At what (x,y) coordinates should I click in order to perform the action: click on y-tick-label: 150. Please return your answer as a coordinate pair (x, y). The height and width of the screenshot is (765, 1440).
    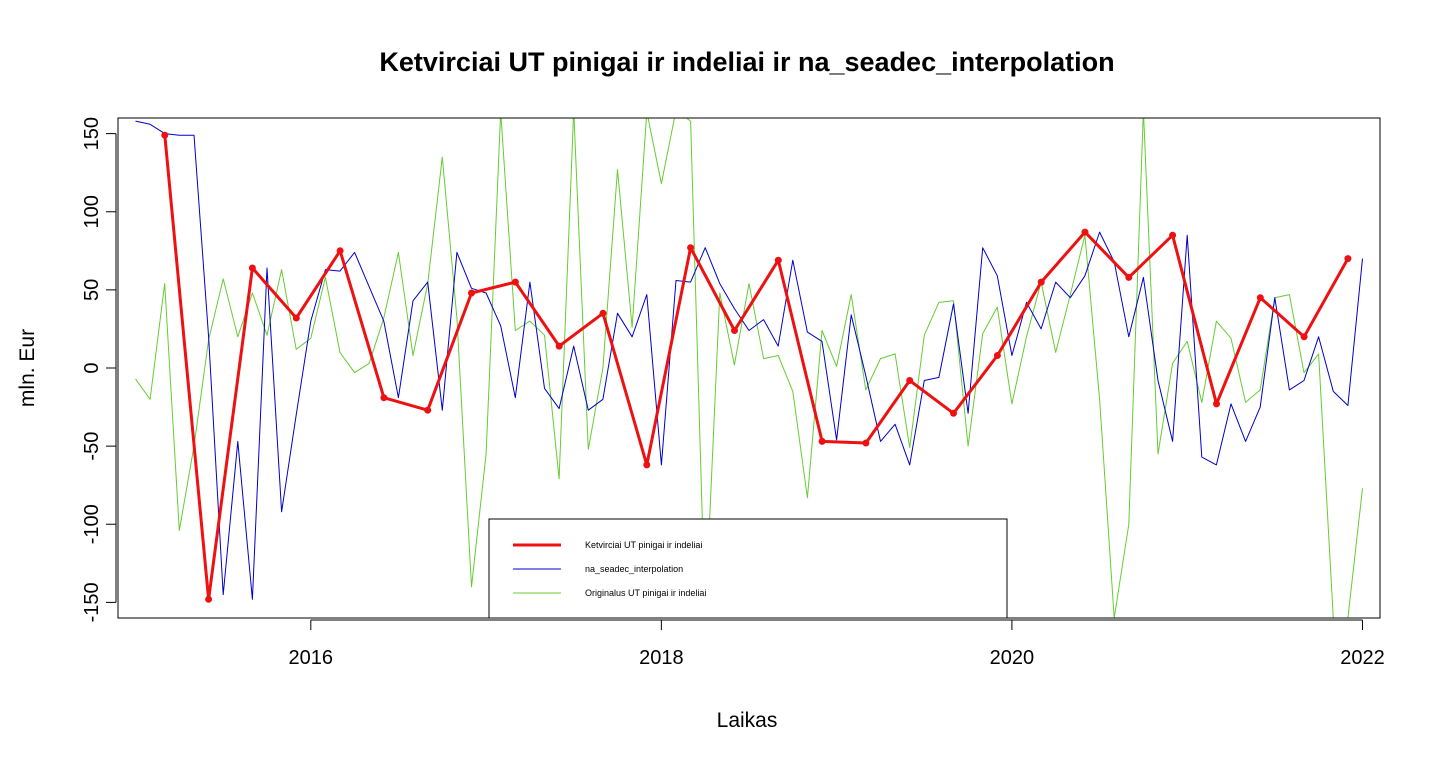
    Looking at the image, I should click on (92, 133).